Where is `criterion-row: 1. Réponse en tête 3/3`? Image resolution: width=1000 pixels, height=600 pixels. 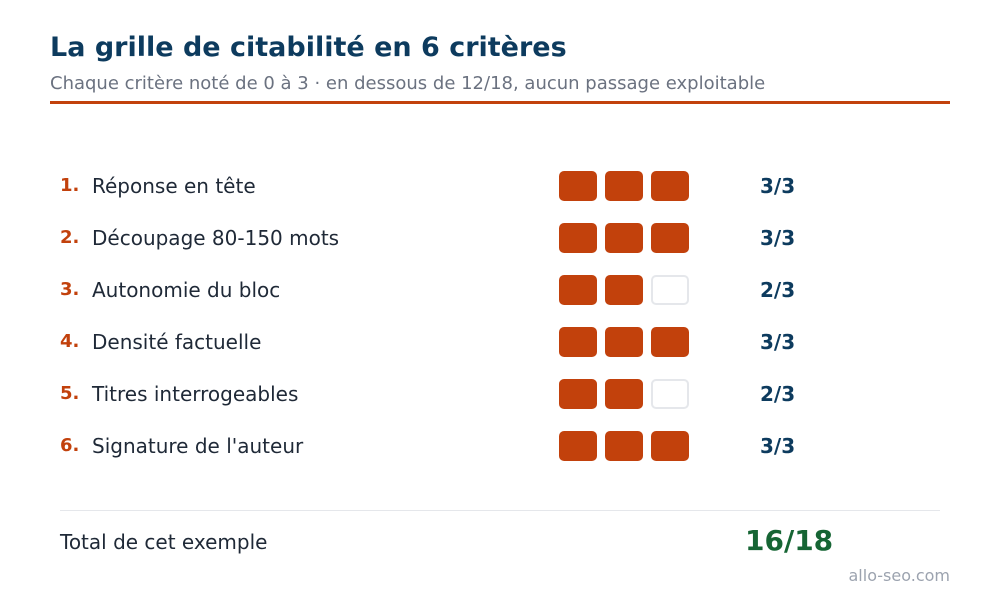
criterion-row: 1. Réponse en tête 3/3 is located at coordinates (500, 186).